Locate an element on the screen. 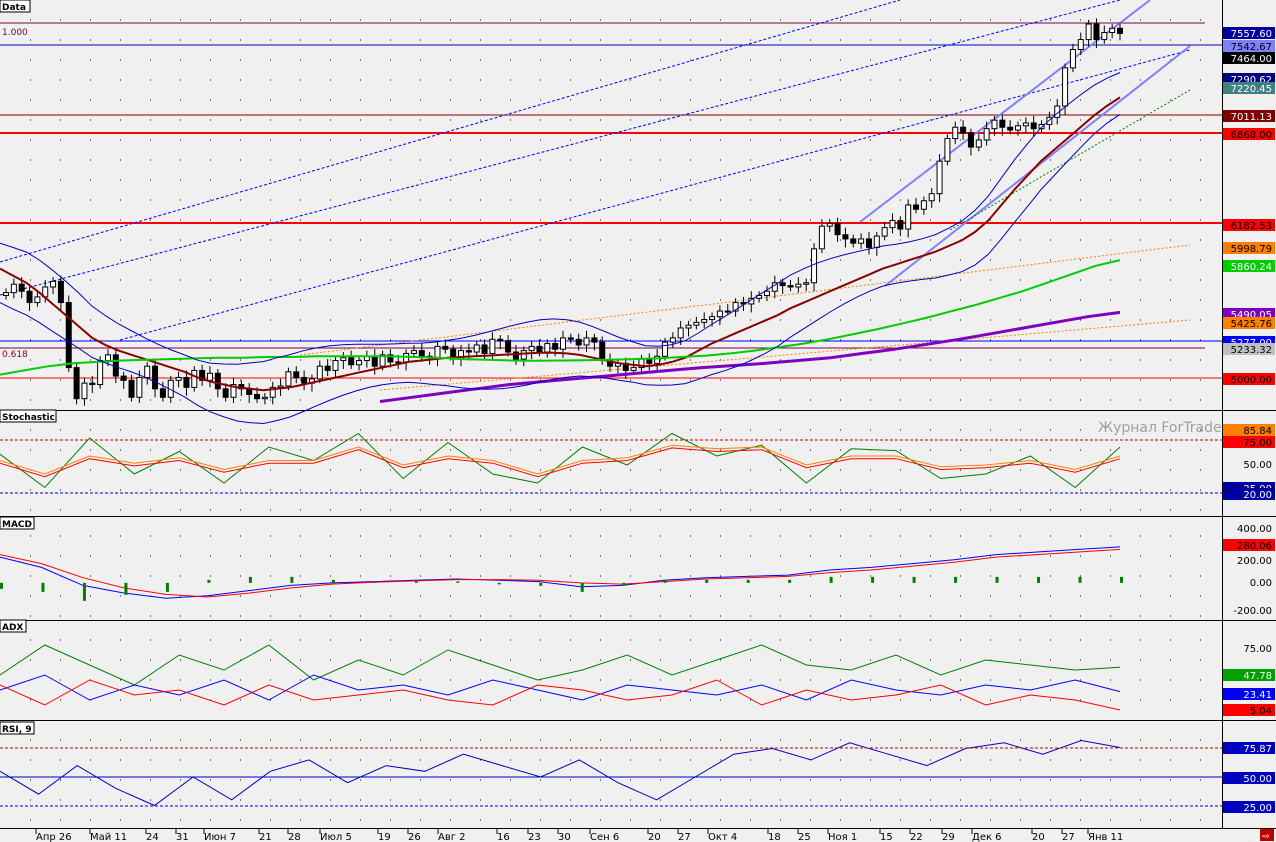 The image size is (1276, 842). macd-pane-title: MACD is located at coordinates (17, 525).